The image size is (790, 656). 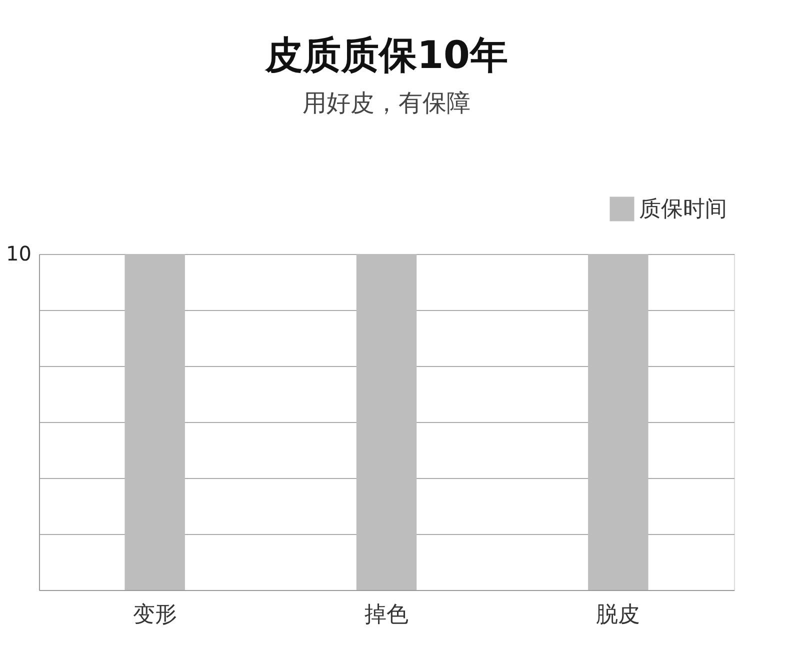 What do you see at coordinates (386, 55) in the screenshot?
I see `chart-title: 皮质质保10年` at bounding box center [386, 55].